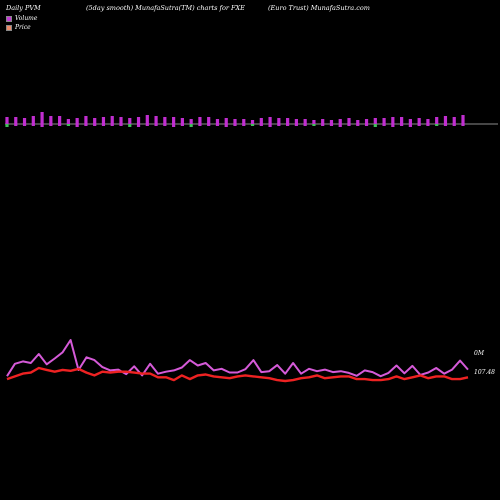 Image resolution: width=500 pixels, height=500 pixels. What do you see at coordinates (479, 353) in the screenshot?
I see `volume-axis-label: 0M` at bounding box center [479, 353].